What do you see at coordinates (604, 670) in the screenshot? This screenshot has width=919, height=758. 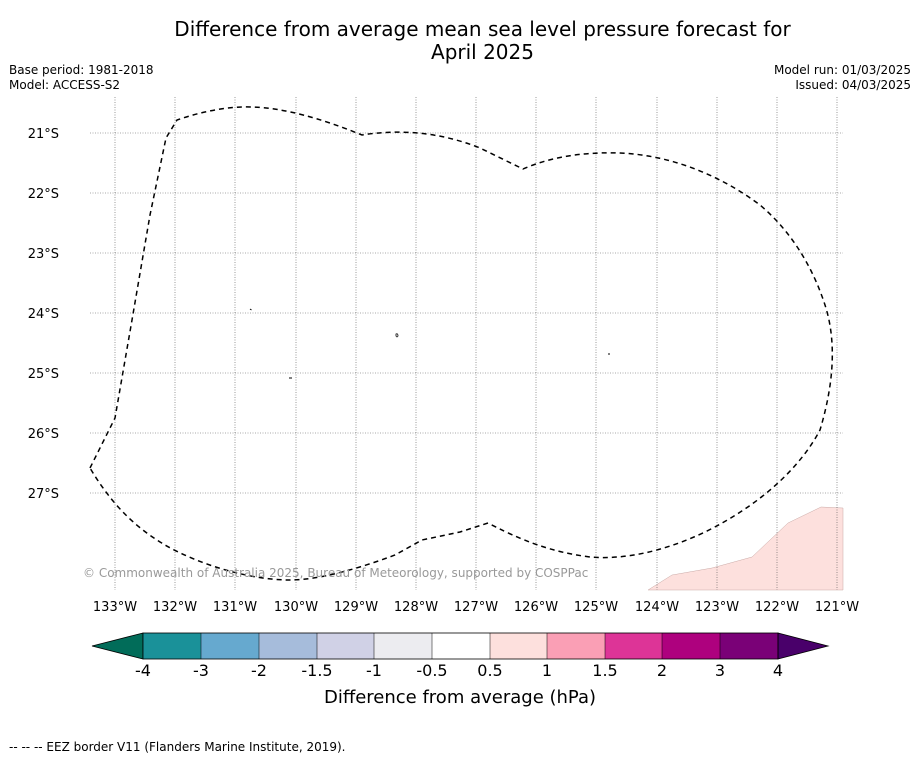 I see `colorbar-tick: 1.5` at bounding box center [604, 670].